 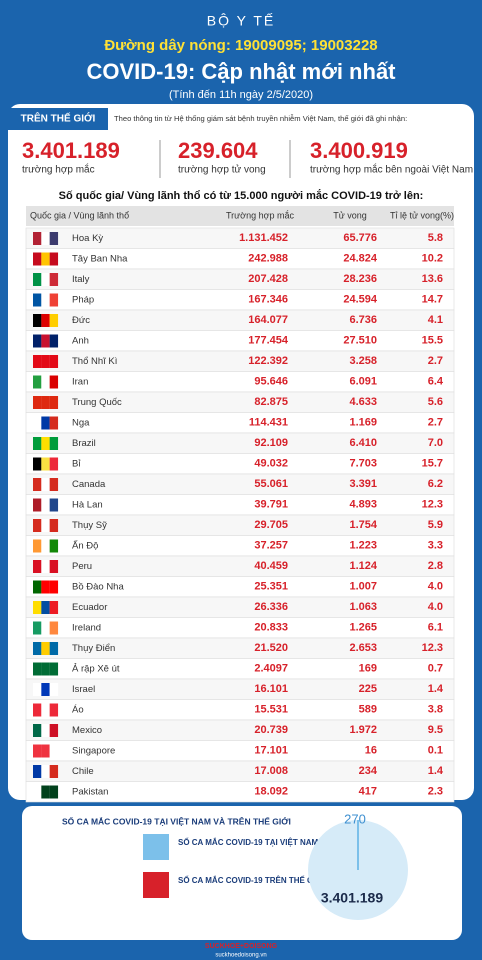 I want to click on deaths: 1.972, so click(x=363, y=730).